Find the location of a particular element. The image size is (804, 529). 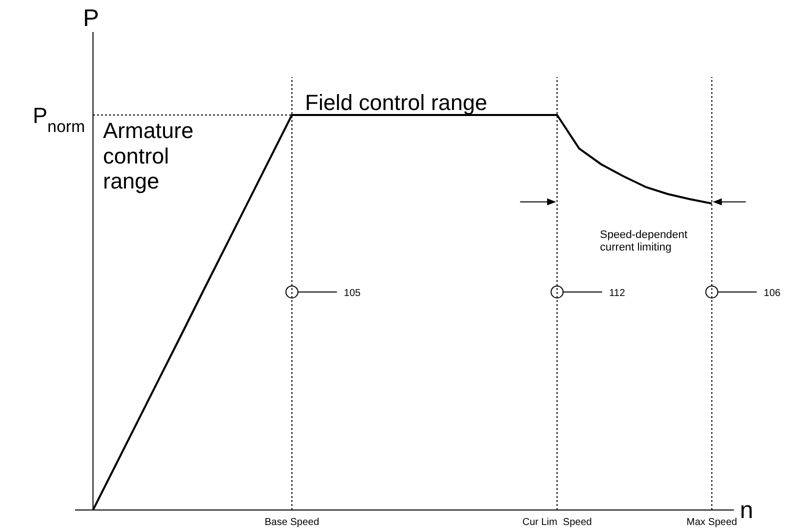

x-tick-label: Max Speed is located at coordinates (712, 522).